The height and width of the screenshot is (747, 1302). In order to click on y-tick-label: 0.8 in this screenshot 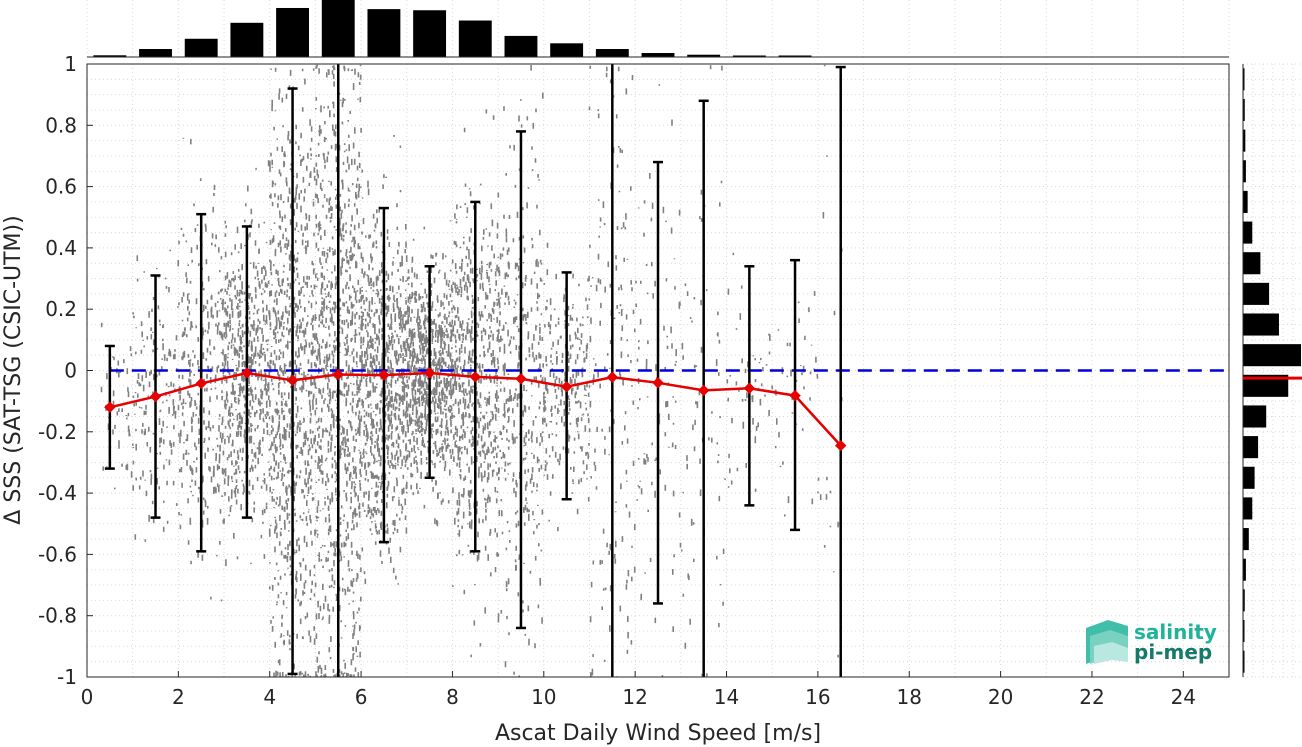, I will do `click(61, 125)`.